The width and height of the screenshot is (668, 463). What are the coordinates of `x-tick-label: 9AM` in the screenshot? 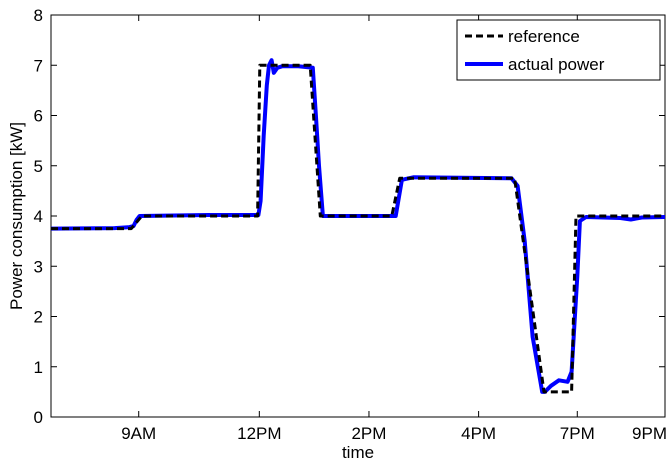 It's located at (138, 433).